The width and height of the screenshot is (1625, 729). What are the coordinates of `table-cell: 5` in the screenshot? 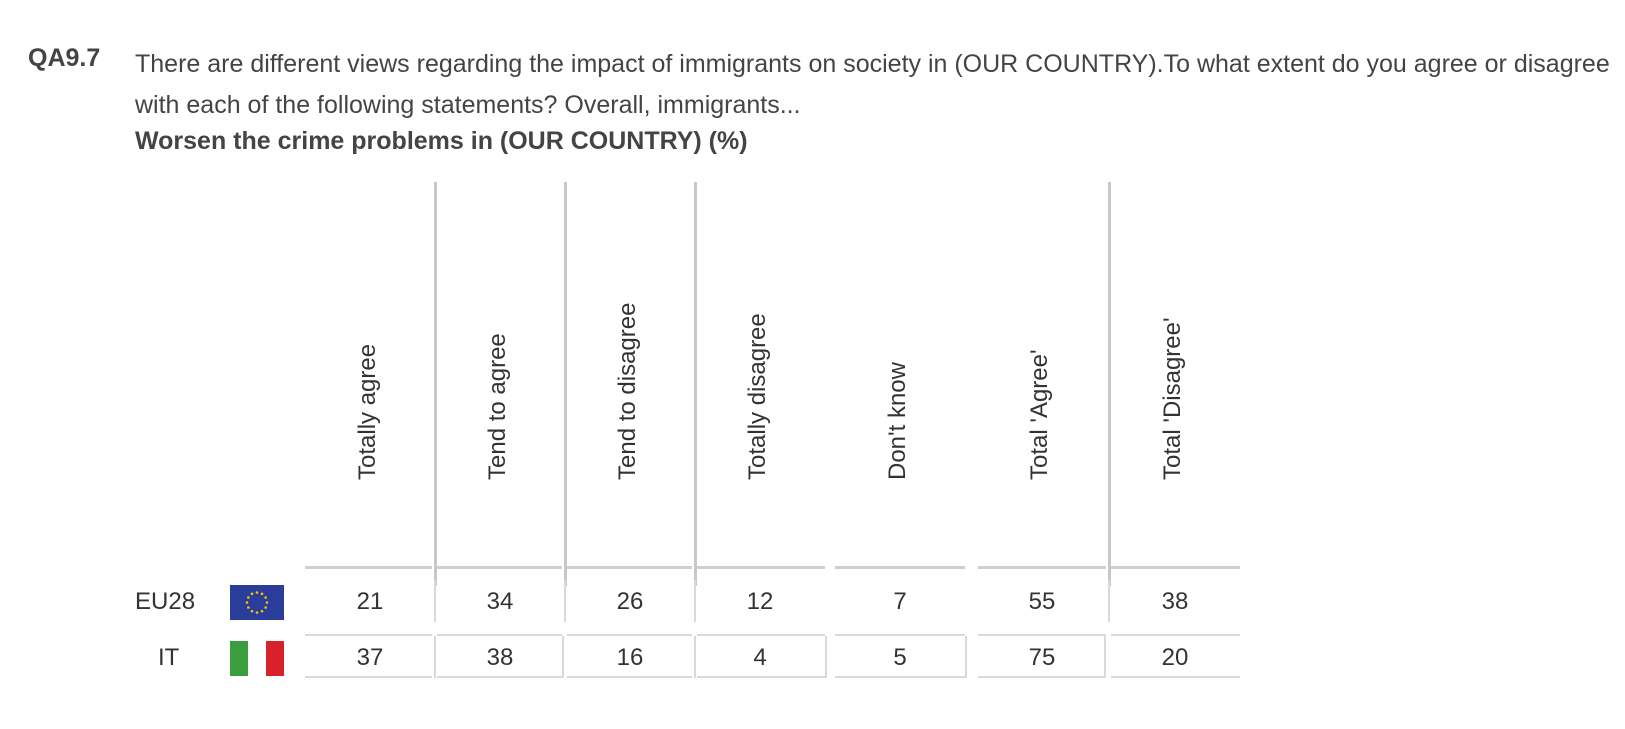 It's located at (900, 657).